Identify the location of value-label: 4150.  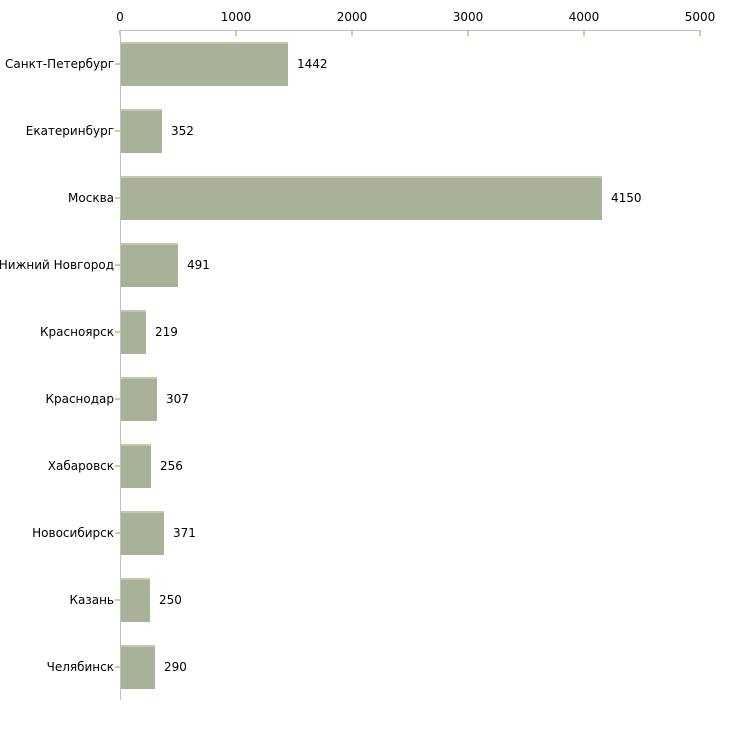
(626, 197).